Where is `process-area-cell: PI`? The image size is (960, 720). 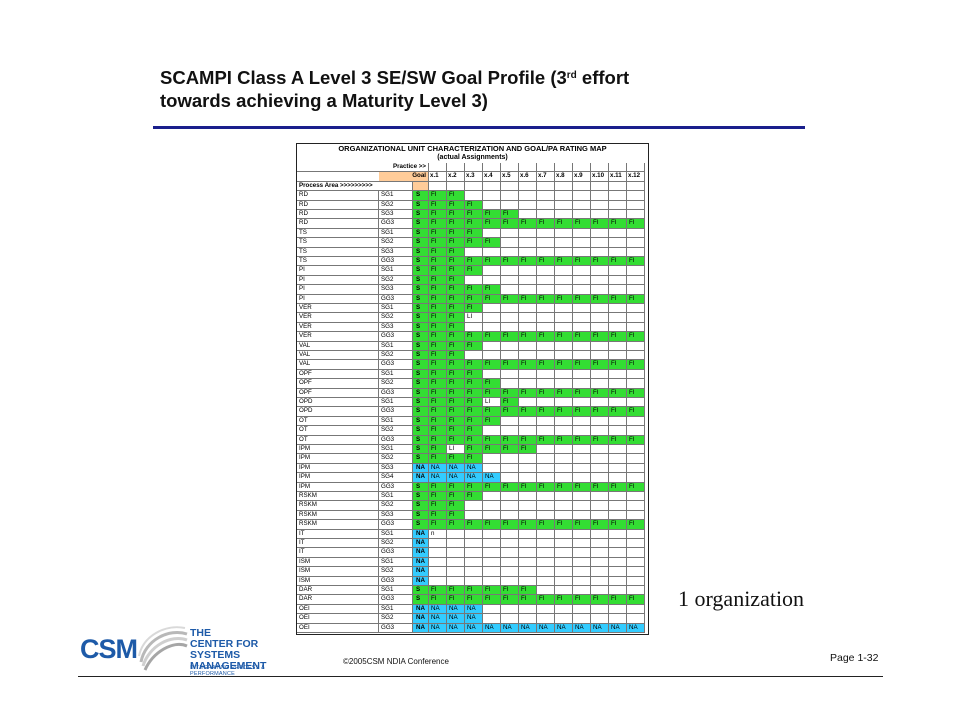
process-area-cell: PI is located at coordinates (338, 290).